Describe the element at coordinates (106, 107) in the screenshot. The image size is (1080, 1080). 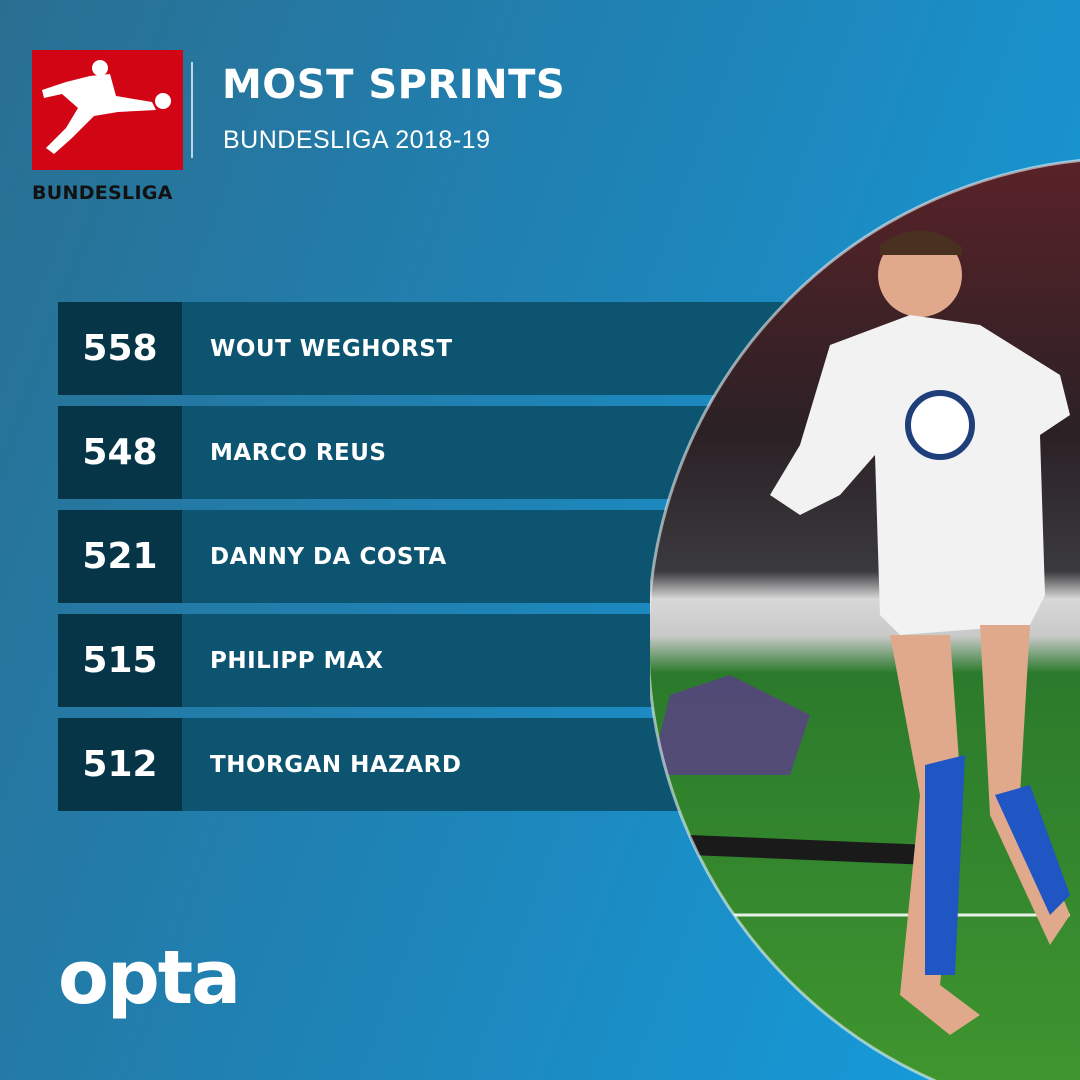
I see `player-kicking-icon` at that location.